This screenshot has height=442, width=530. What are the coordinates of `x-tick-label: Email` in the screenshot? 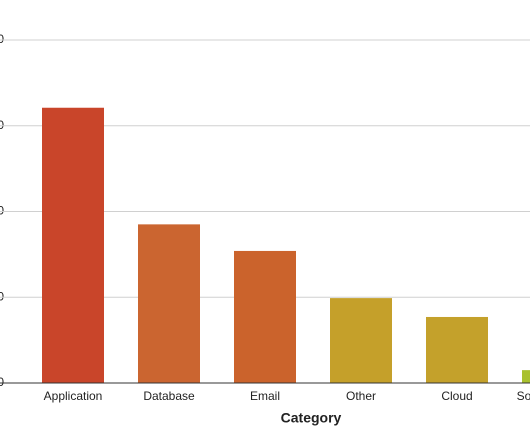 It's located at (265, 396).